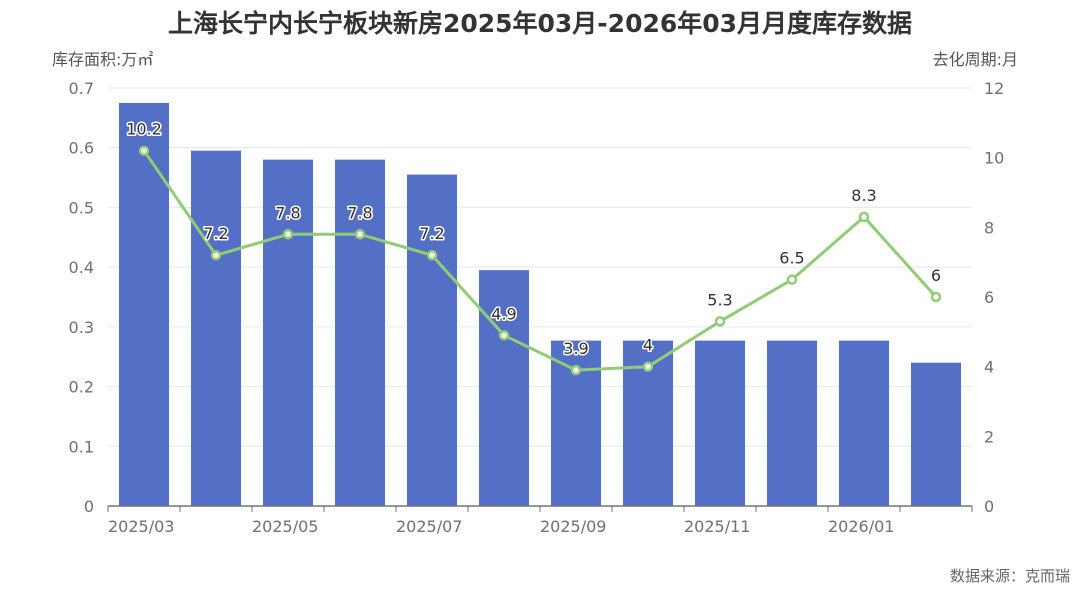  What do you see at coordinates (503, 313) in the screenshot?
I see `line-data-label: 4.9` at bounding box center [503, 313].